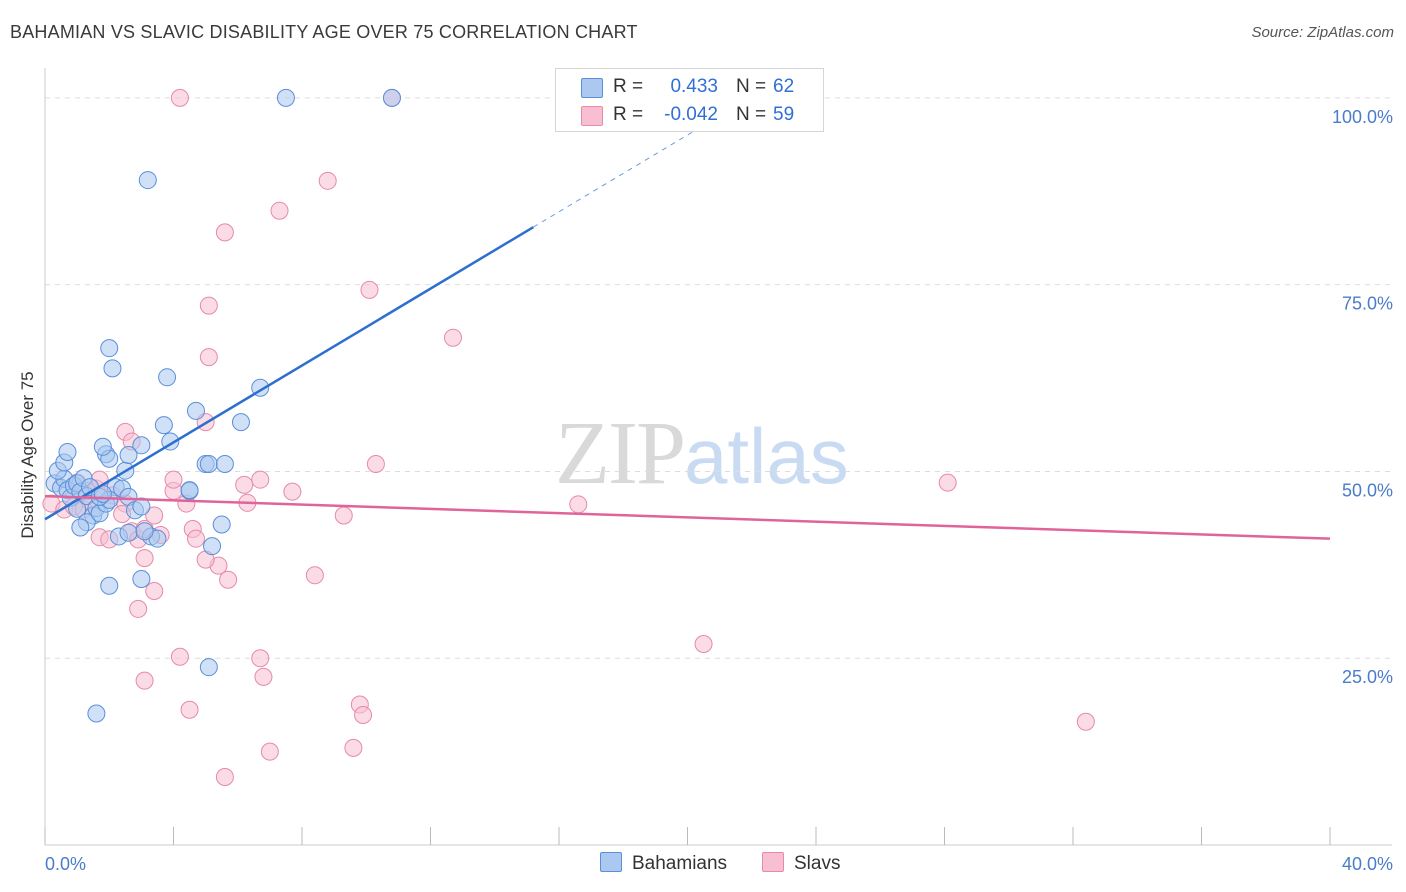 Image resolution: width=1406 pixels, height=892 pixels. What do you see at coordinates (289, 373) in the screenshot?
I see `bahamians-trend-line` at bounding box center [289, 373].